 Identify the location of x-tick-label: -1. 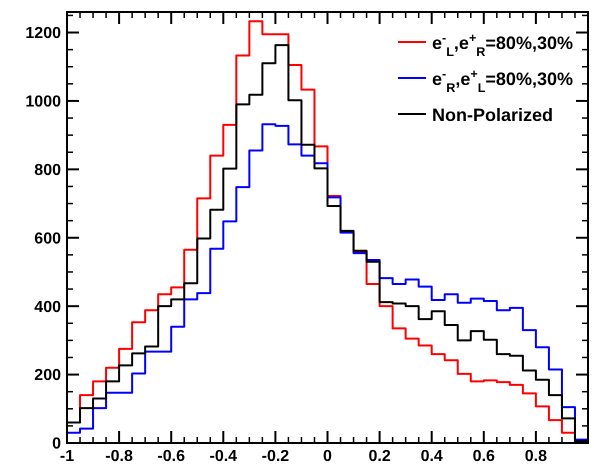
(67, 456).